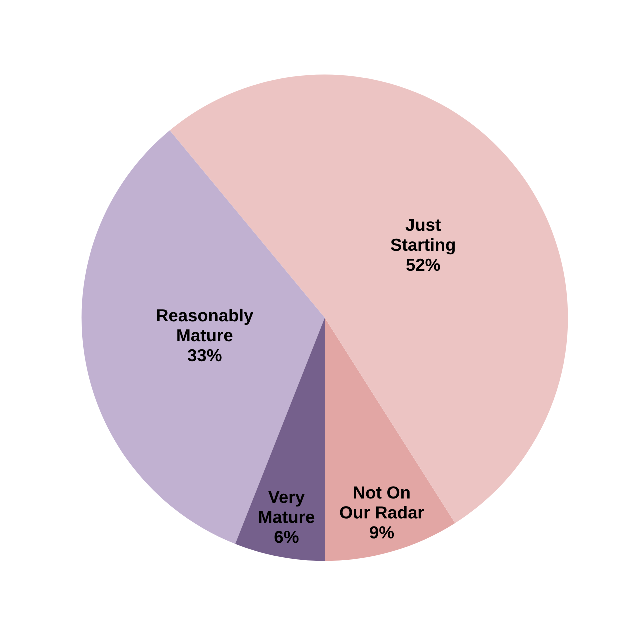 This screenshot has width=629, height=619. I want to click on slice-label: Very Mature, so click(287, 507).